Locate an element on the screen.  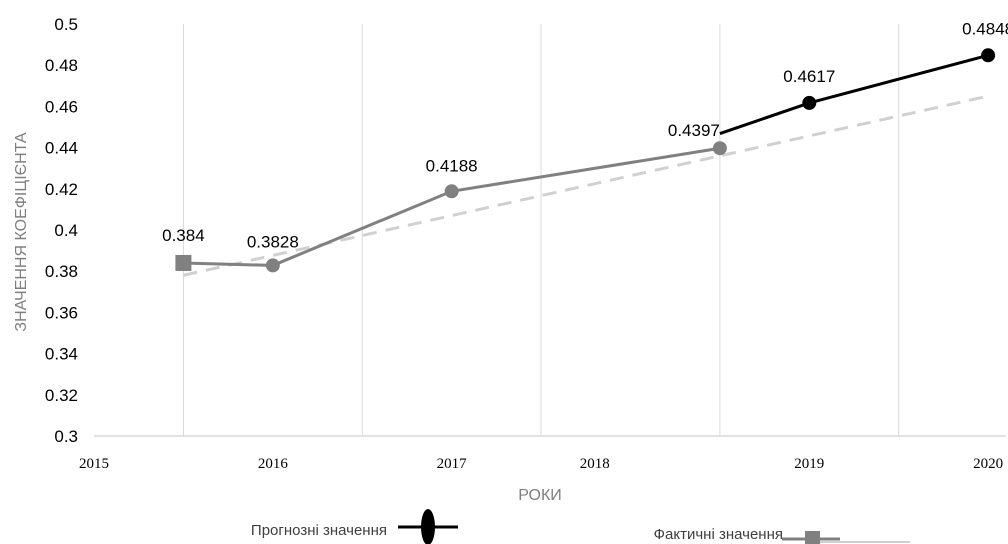
legend-item-forecast: Прогнозні значення is located at coordinates (354, 526).